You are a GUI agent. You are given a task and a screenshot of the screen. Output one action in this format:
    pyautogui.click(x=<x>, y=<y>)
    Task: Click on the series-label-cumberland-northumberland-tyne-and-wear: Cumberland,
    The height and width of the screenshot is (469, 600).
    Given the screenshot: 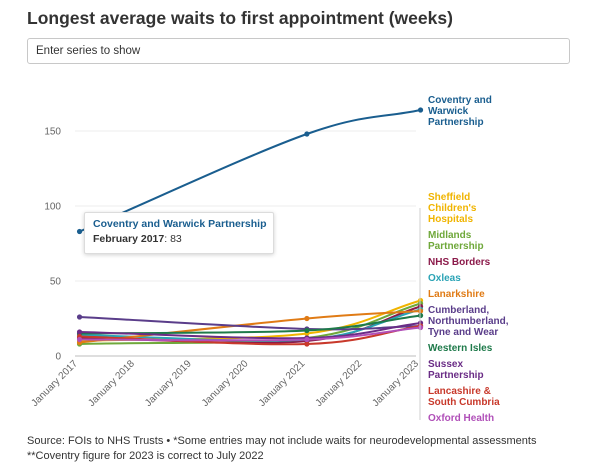 What is the action you would take?
    pyautogui.click(x=458, y=310)
    